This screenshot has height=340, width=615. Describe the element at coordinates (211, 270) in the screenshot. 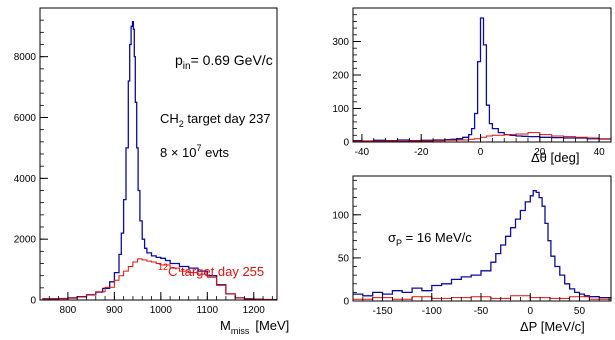

I see `c12-annotation: 12C target day 255` at that location.